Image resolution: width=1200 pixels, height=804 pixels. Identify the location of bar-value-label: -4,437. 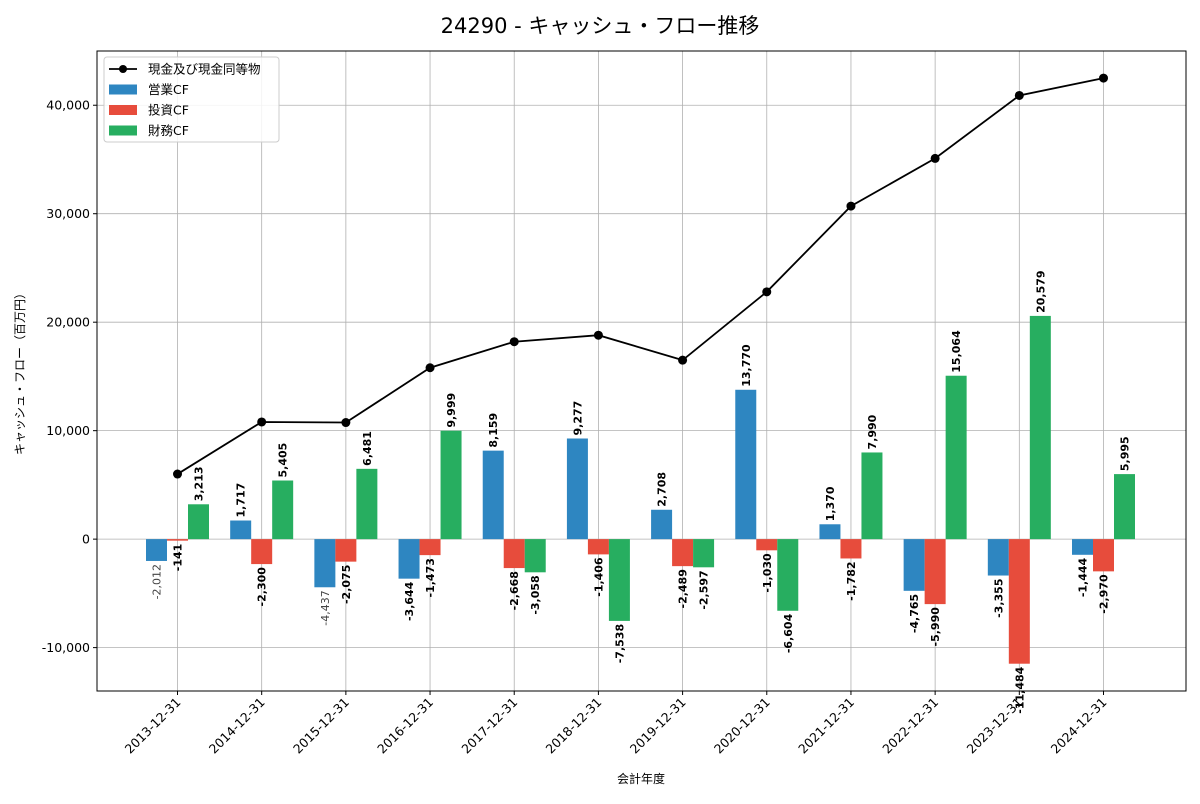
(325, 607).